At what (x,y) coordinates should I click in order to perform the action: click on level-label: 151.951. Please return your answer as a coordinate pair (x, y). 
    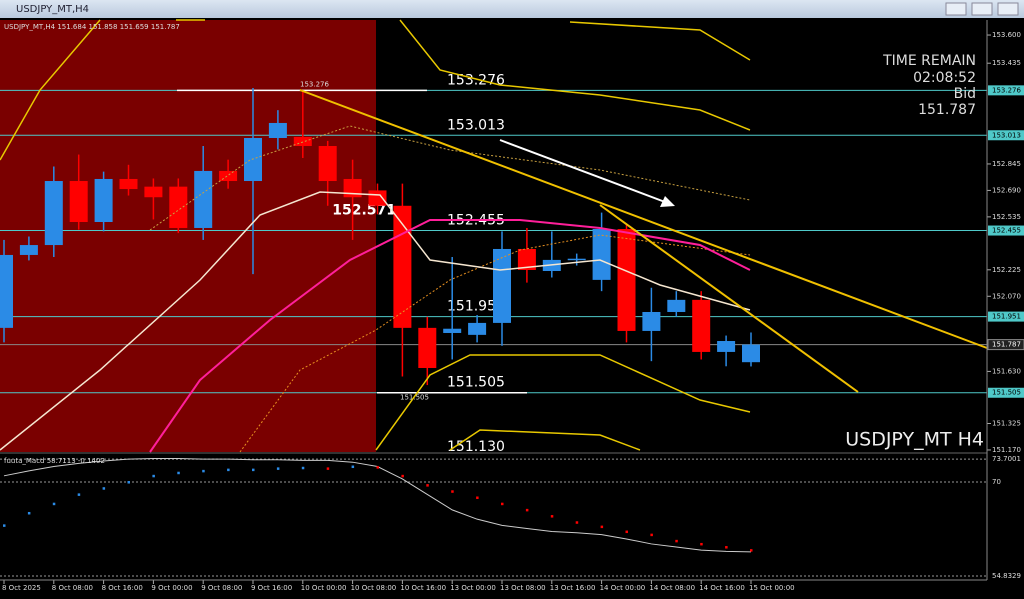
    Looking at the image, I should click on (476, 307).